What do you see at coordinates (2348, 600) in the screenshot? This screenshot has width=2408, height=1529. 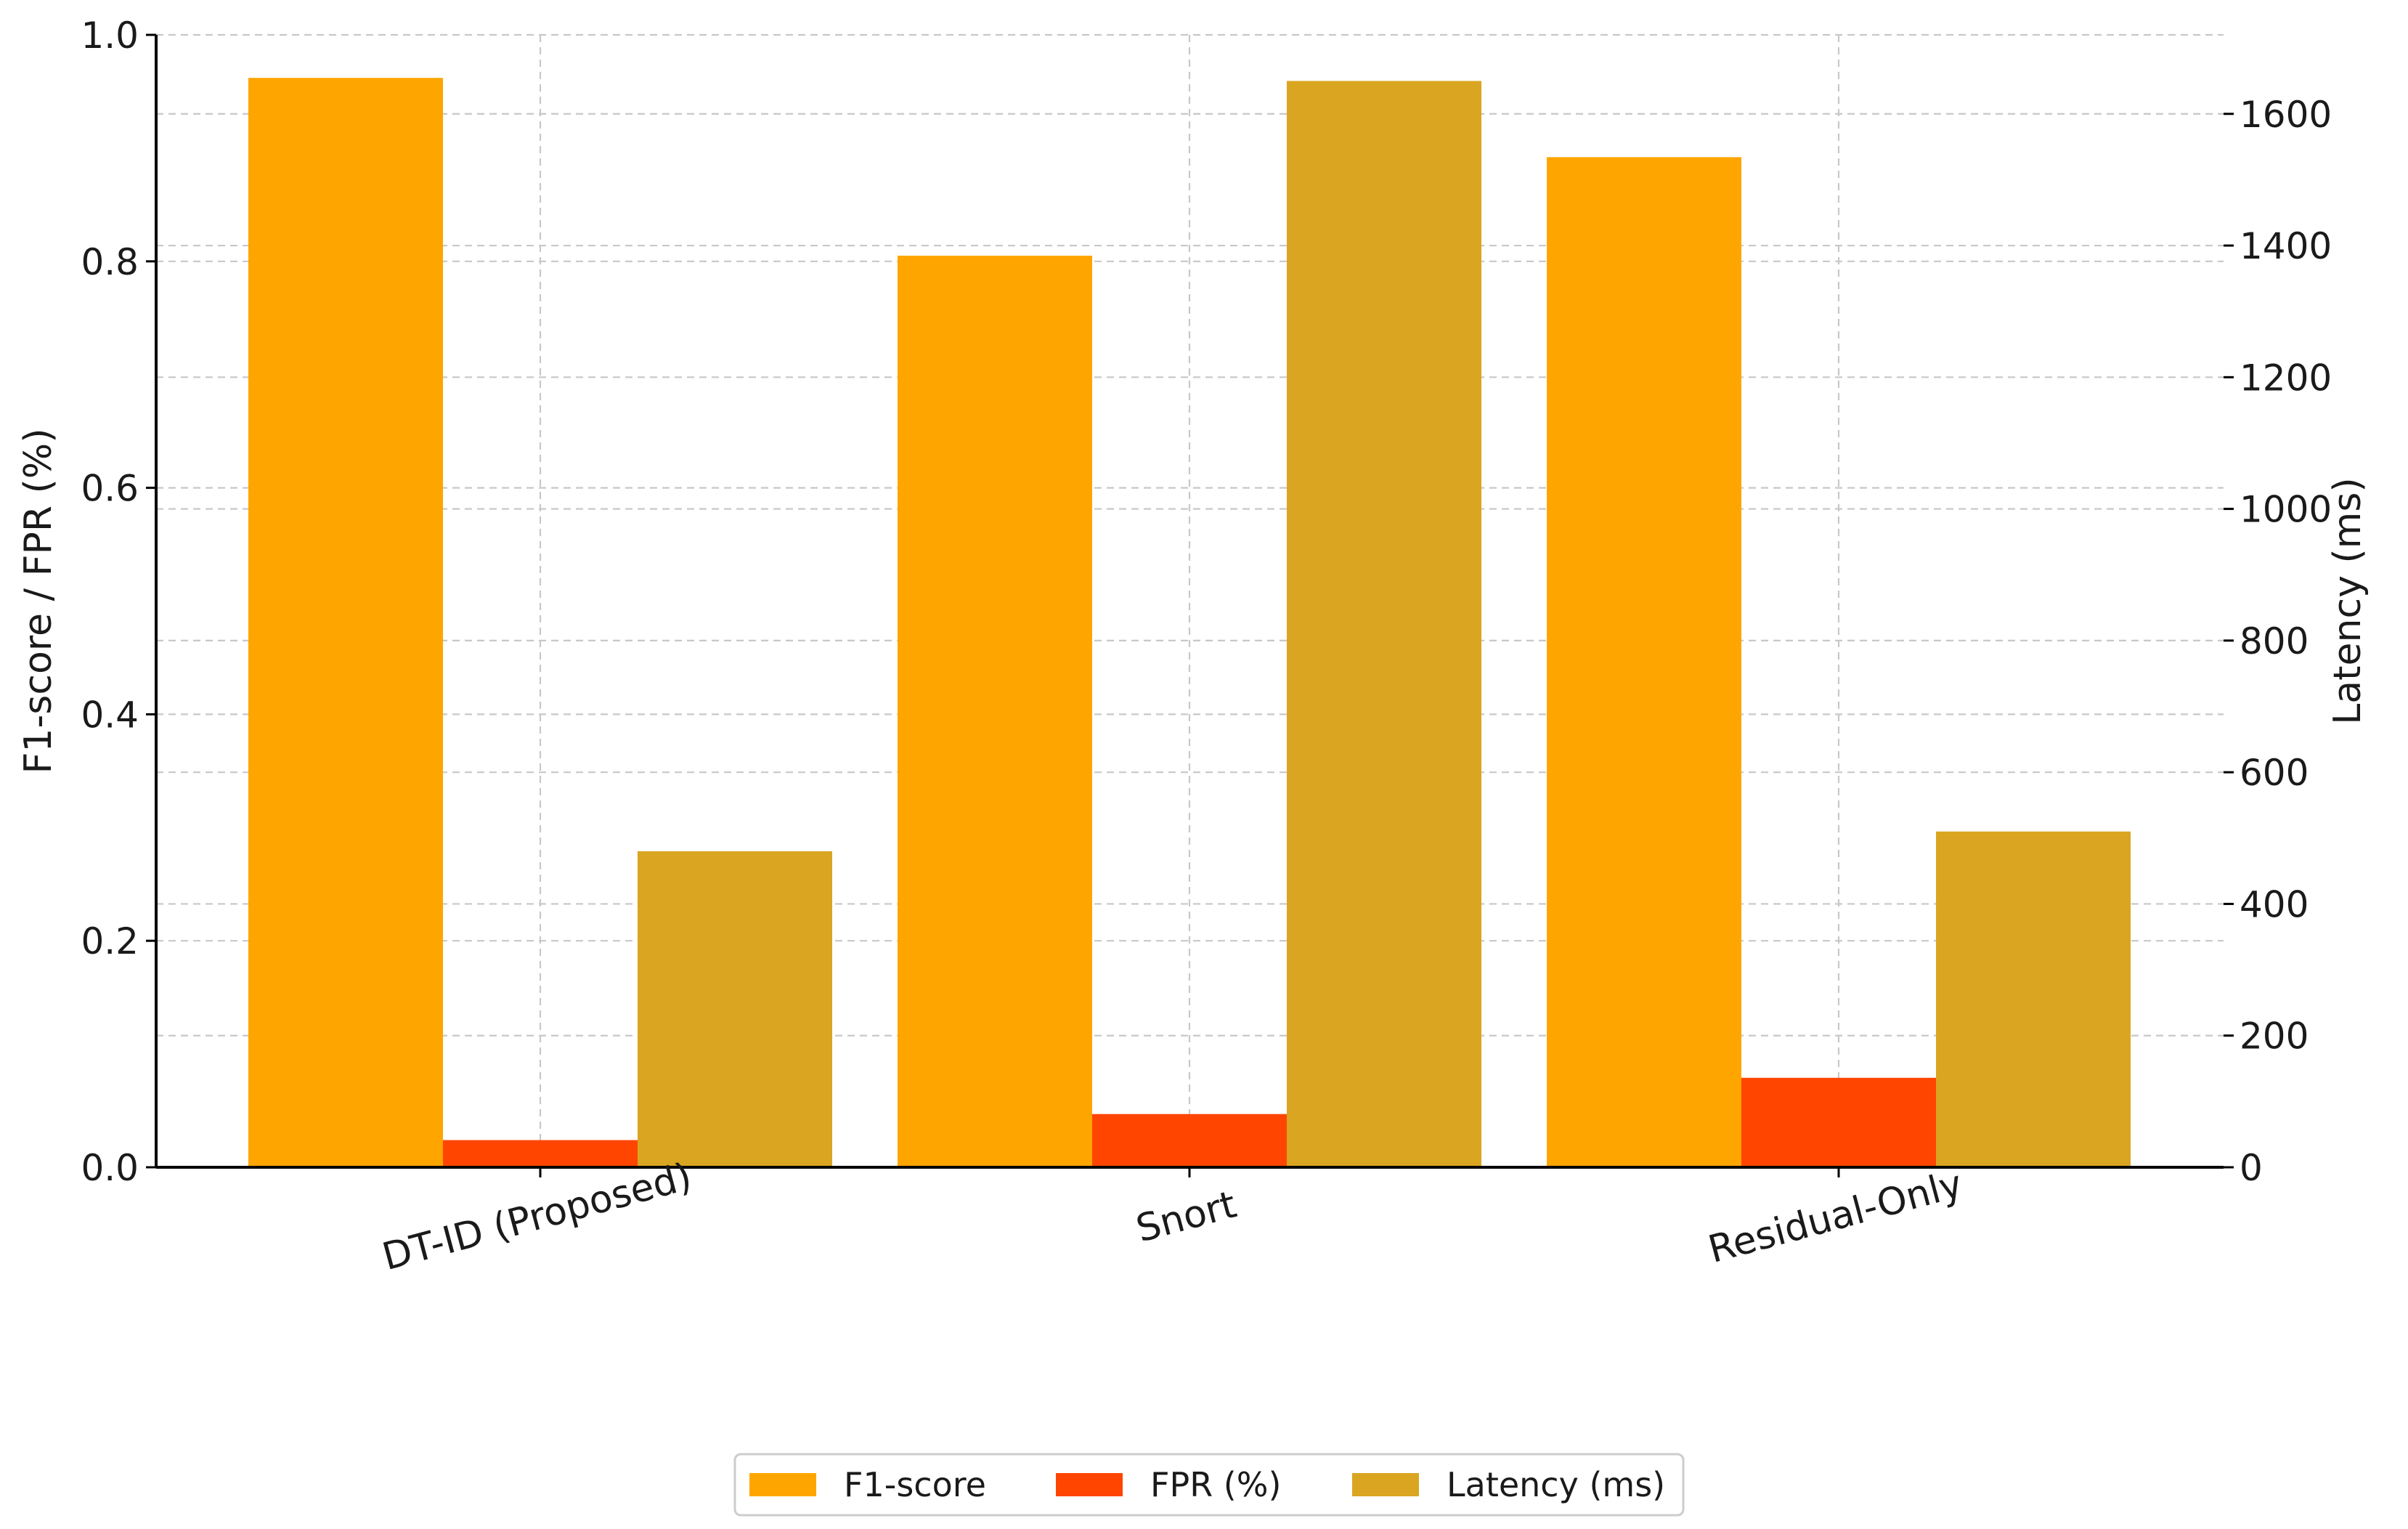 I see `y2-axis-title: Latency (ms)` at bounding box center [2348, 600].